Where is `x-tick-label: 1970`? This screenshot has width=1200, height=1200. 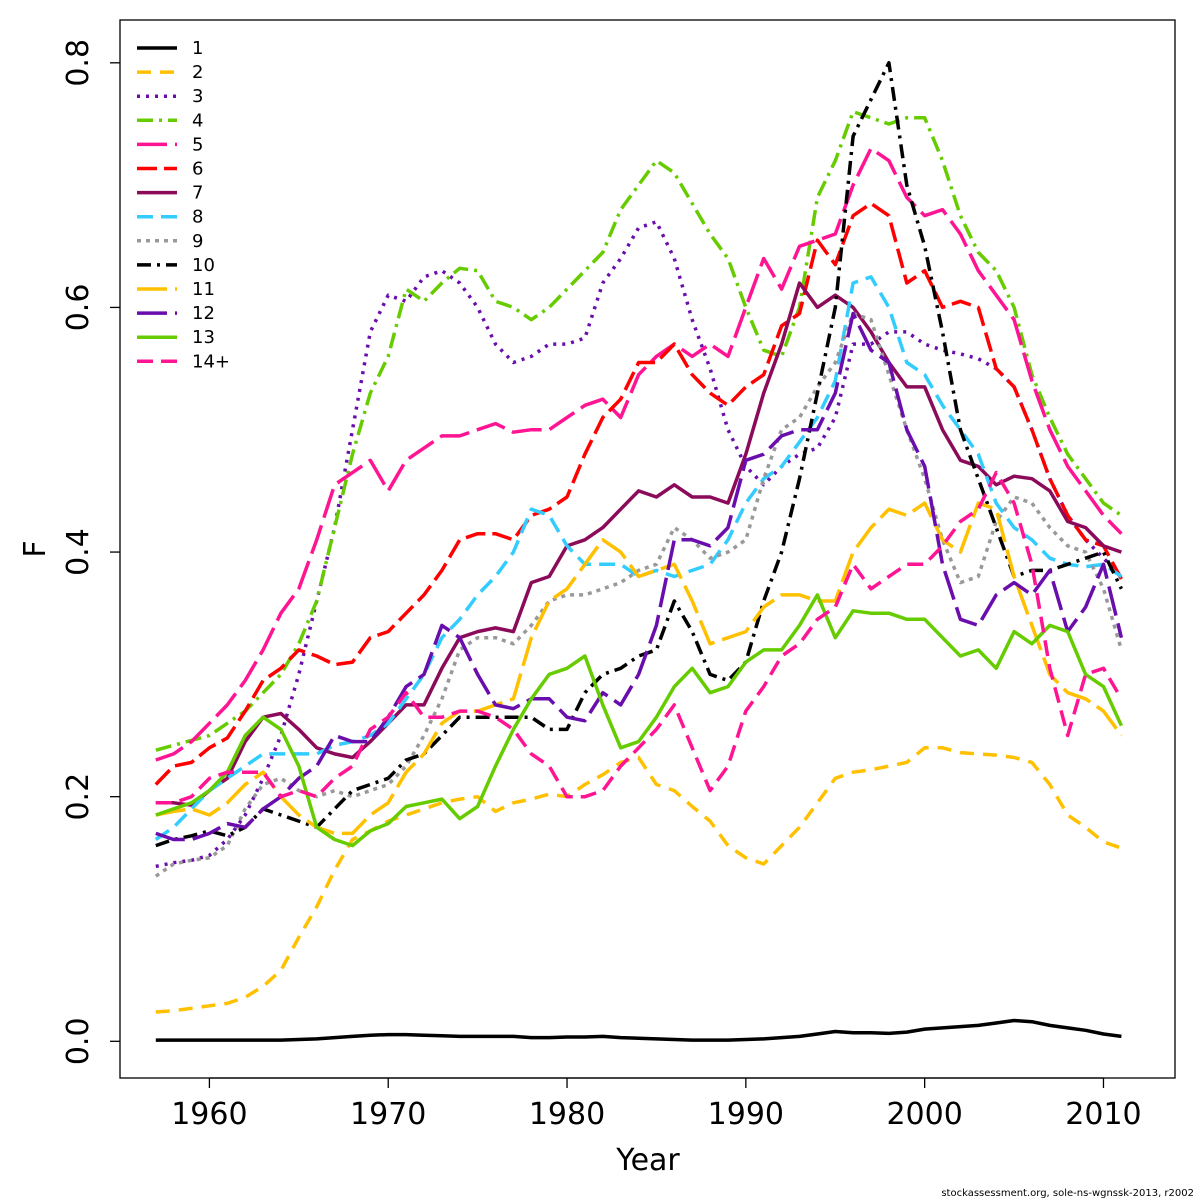
x-tick-label: 1970 is located at coordinates (388, 1114).